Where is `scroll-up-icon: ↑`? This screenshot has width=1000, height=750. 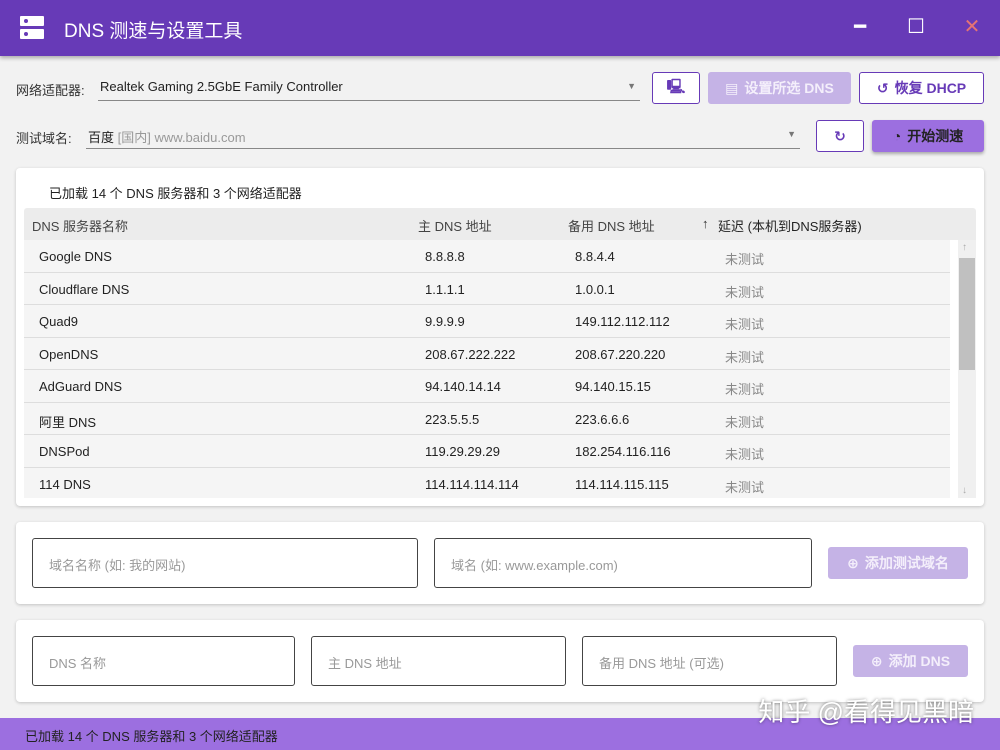
scroll-up-icon: ↑ is located at coordinates (964, 247).